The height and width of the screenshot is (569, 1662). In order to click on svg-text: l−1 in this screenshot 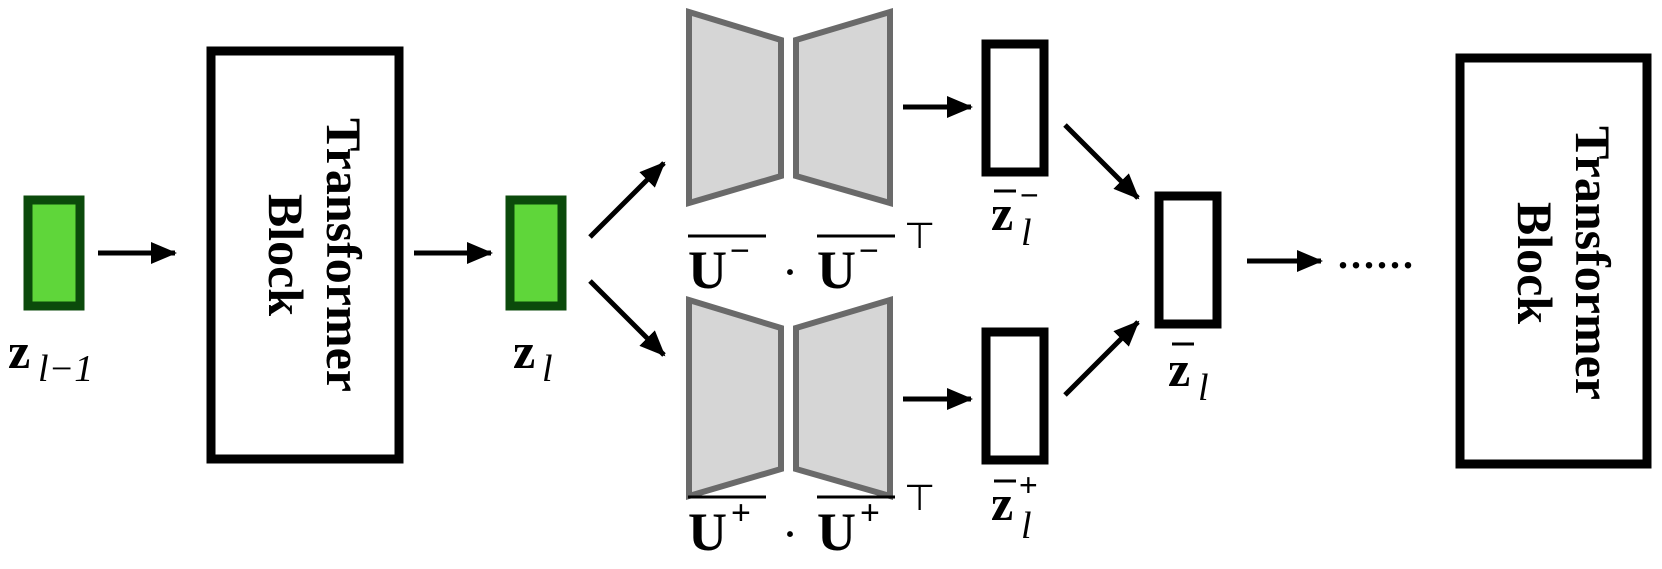, I will do `click(65, 369)`.